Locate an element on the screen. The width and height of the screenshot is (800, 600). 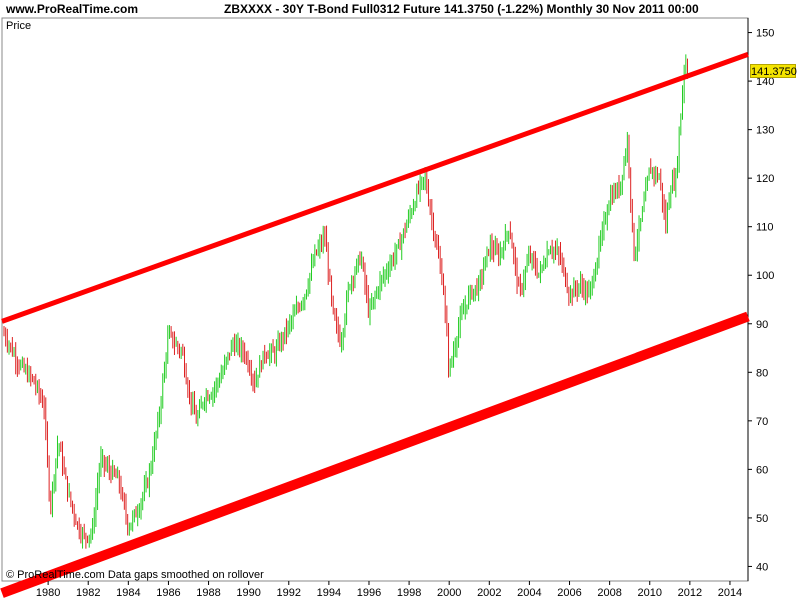
y-tick-label: 110 is located at coordinates (765, 228).